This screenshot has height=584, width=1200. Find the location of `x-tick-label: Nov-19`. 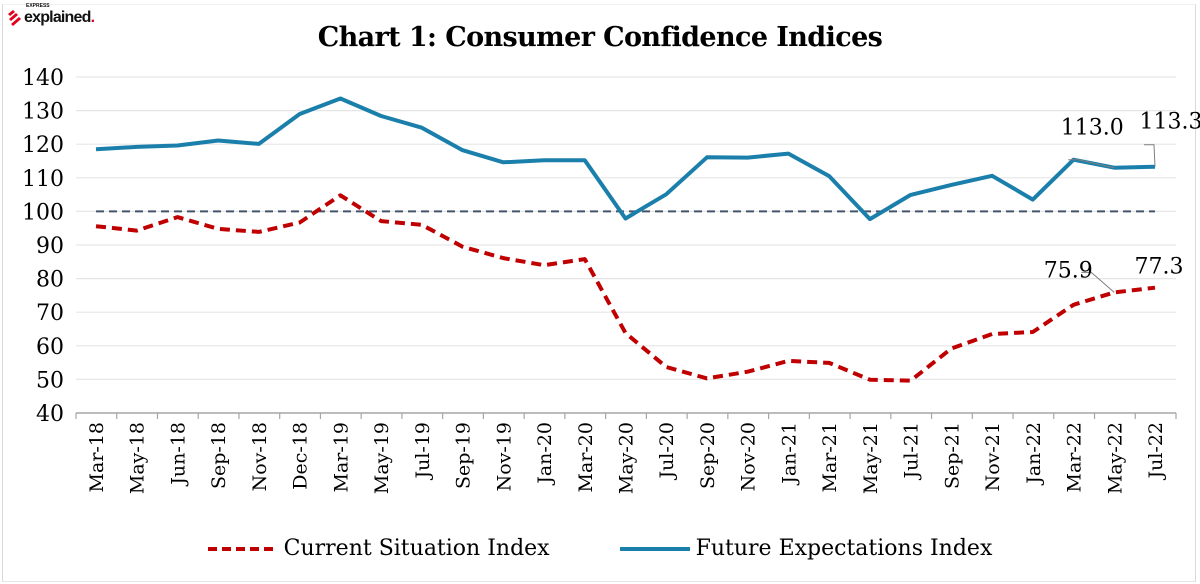

x-tick-label: Nov-19 is located at coordinates (504, 456).